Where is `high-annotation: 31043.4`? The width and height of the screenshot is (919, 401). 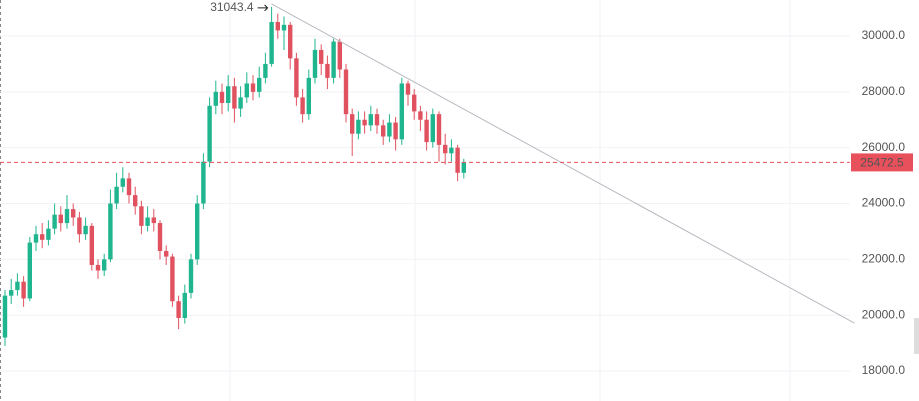
high-annotation: 31043.4 is located at coordinates (232, 7).